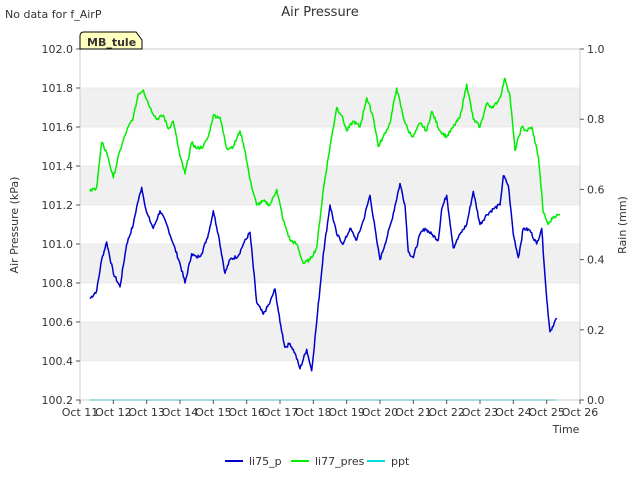 This screenshot has width=640, height=480. I want to click on y-tick-label: 101.4, so click(58, 166).